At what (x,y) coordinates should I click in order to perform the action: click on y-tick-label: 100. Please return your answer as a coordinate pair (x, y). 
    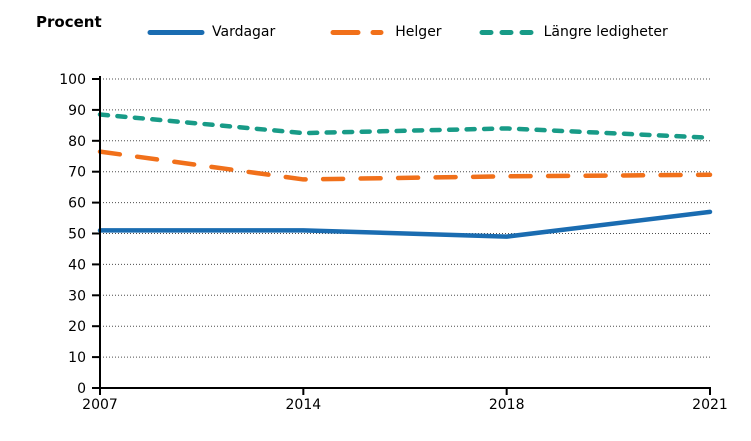
    Looking at the image, I should click on (72, 80).